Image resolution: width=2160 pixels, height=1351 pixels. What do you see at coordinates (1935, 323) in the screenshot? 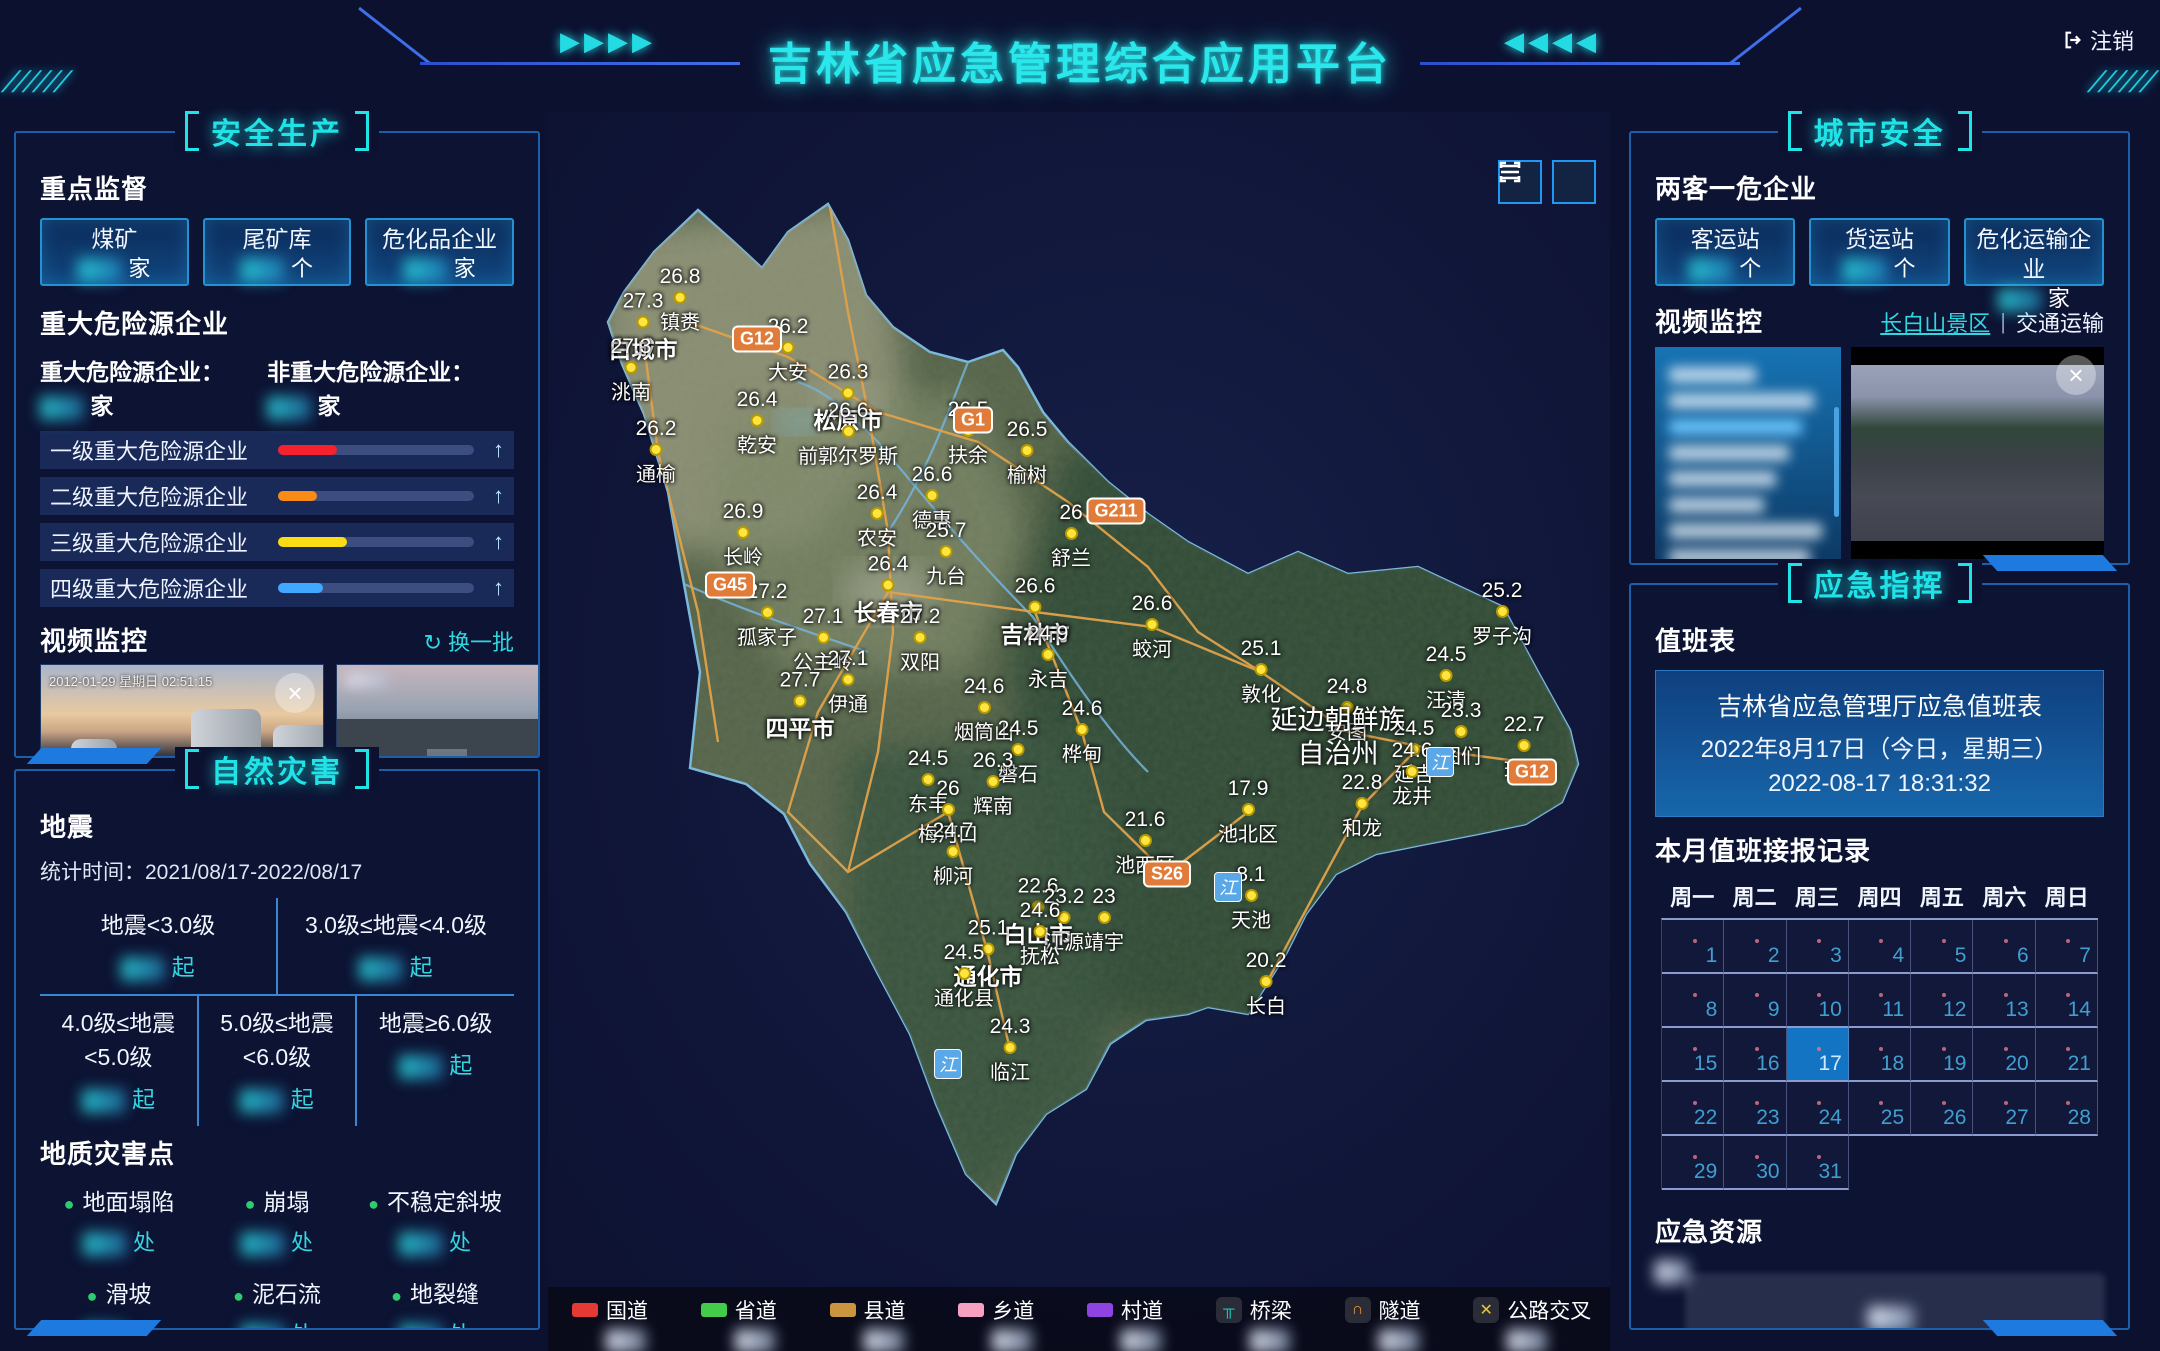
I see `changbaishan-link: 长白山景区` at bounding box center [1935, 323].